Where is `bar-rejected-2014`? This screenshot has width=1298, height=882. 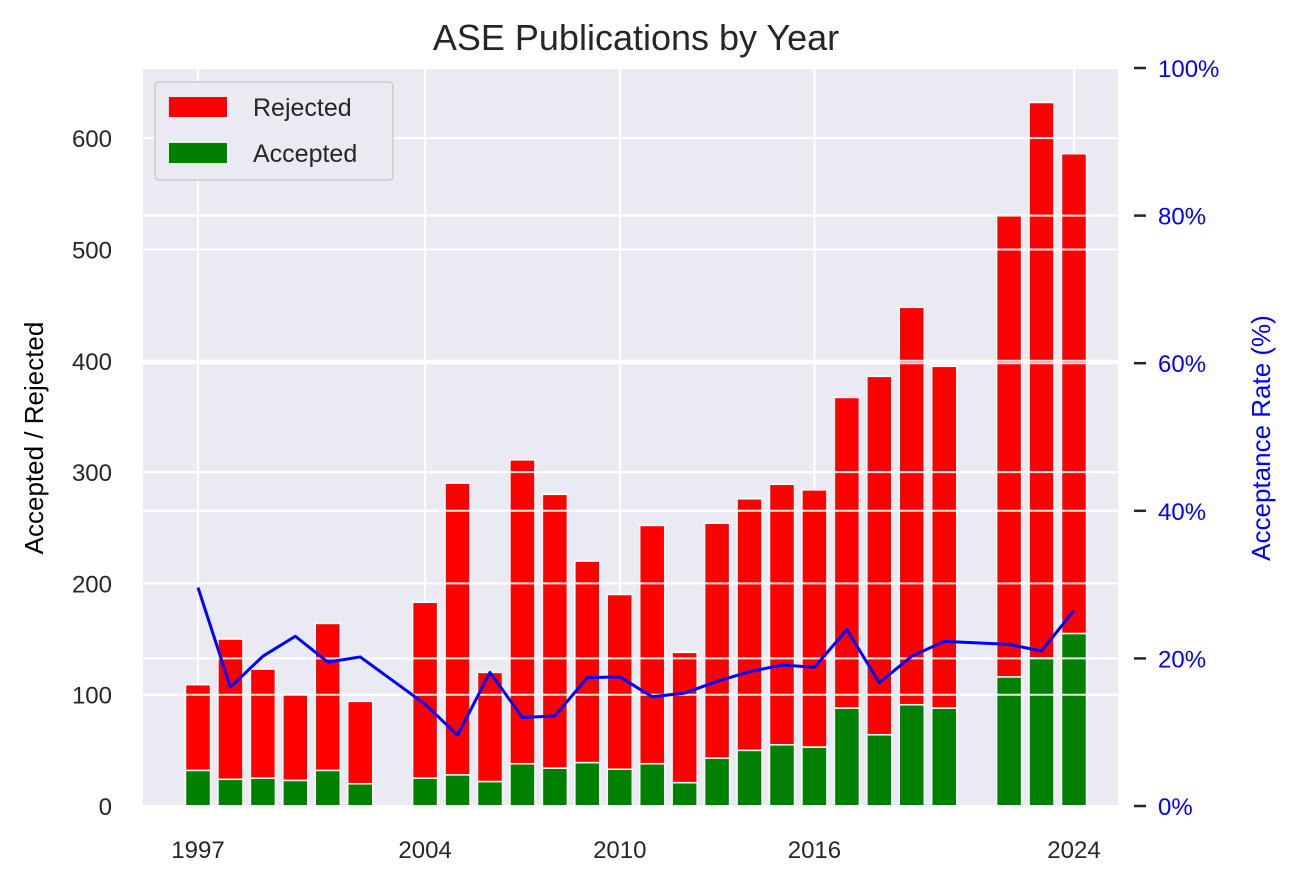
bar-rejected-2014 is located at coordinates (749, 625).